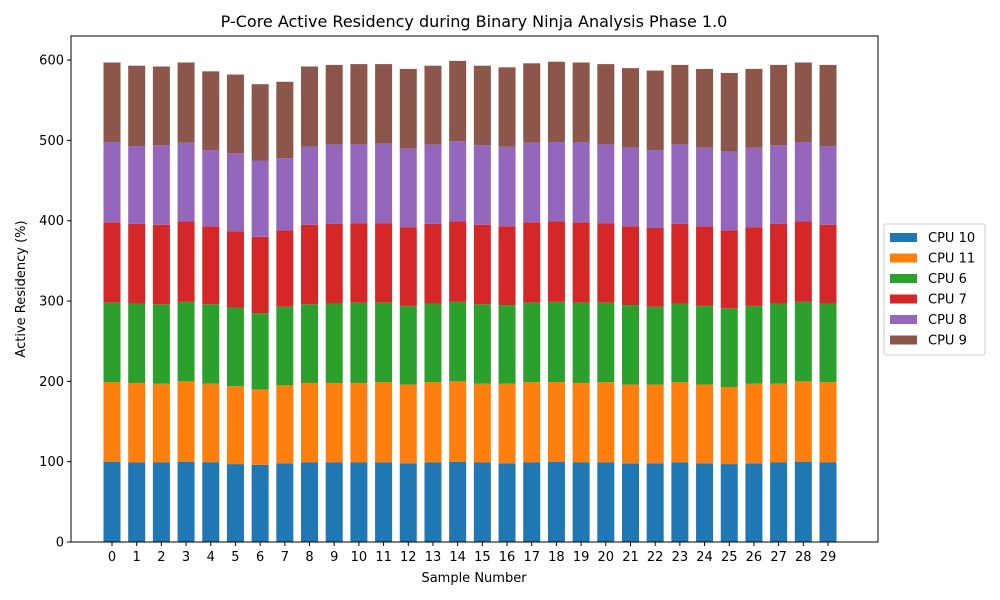 The width and height of the screenshot is (1000, 600). What do you see at coordinates (934, 289) in the screenshot?
I see `legend: CPU 10 CPU 11 CPU 6 CPU 7 CPU 8 CPU 9` at bounding box center [934, 289].